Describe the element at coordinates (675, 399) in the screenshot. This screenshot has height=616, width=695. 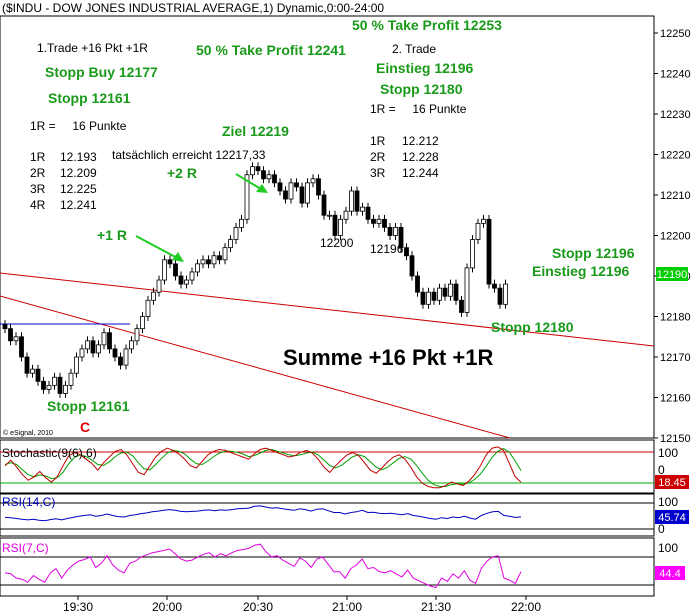
I see `price-tick-label: 12160` at that location.